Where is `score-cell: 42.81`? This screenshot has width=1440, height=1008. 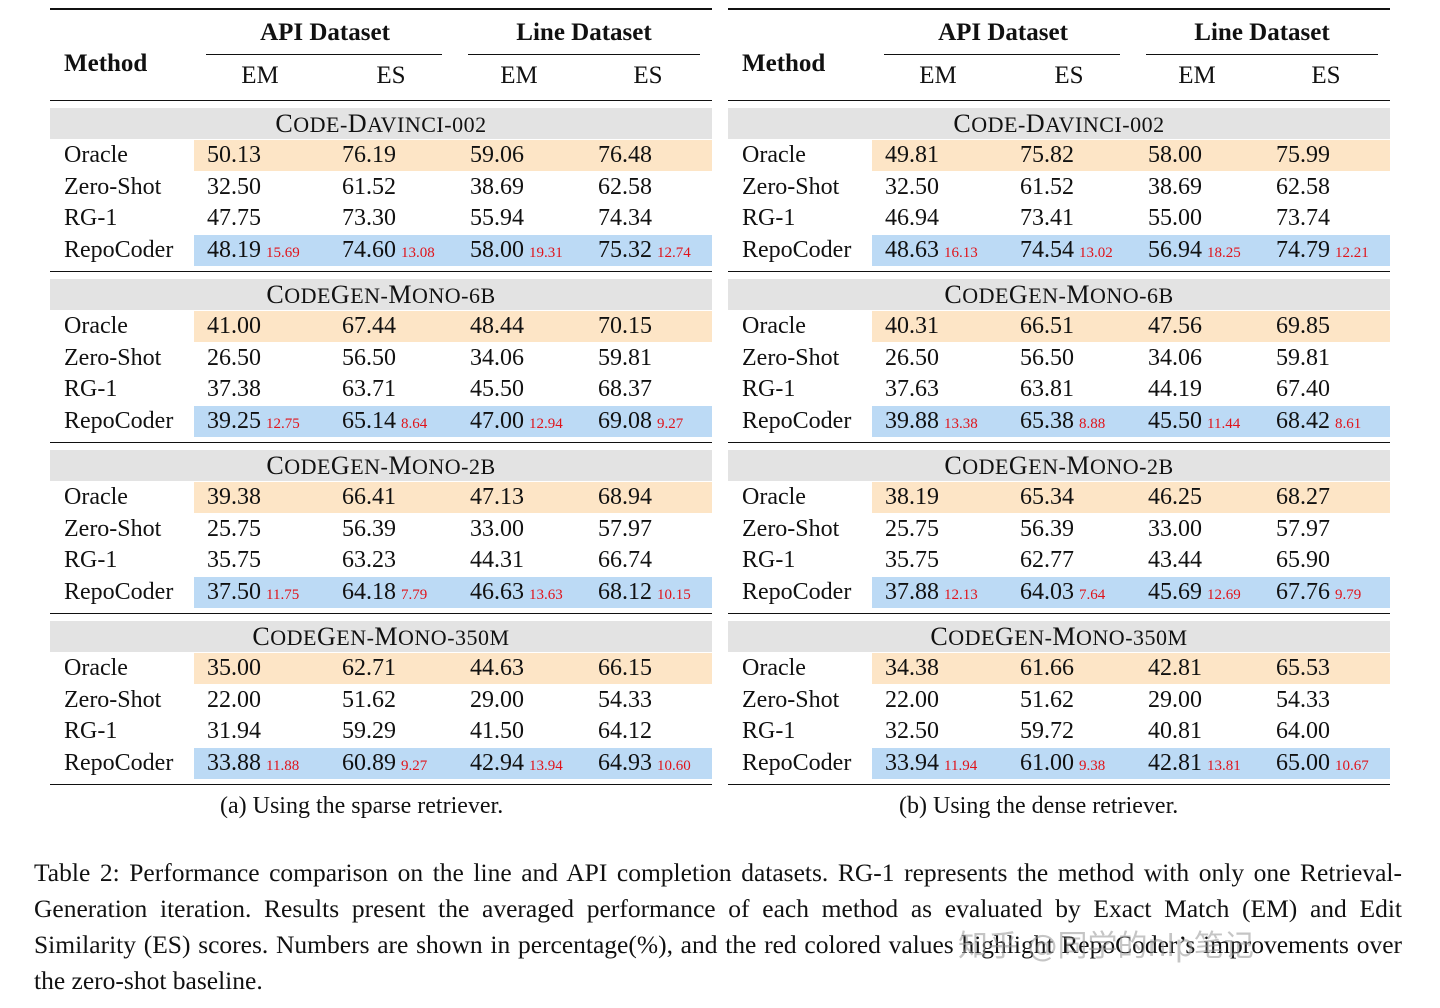
score-cell: 42.81 is located at coordinates (1175, 668).